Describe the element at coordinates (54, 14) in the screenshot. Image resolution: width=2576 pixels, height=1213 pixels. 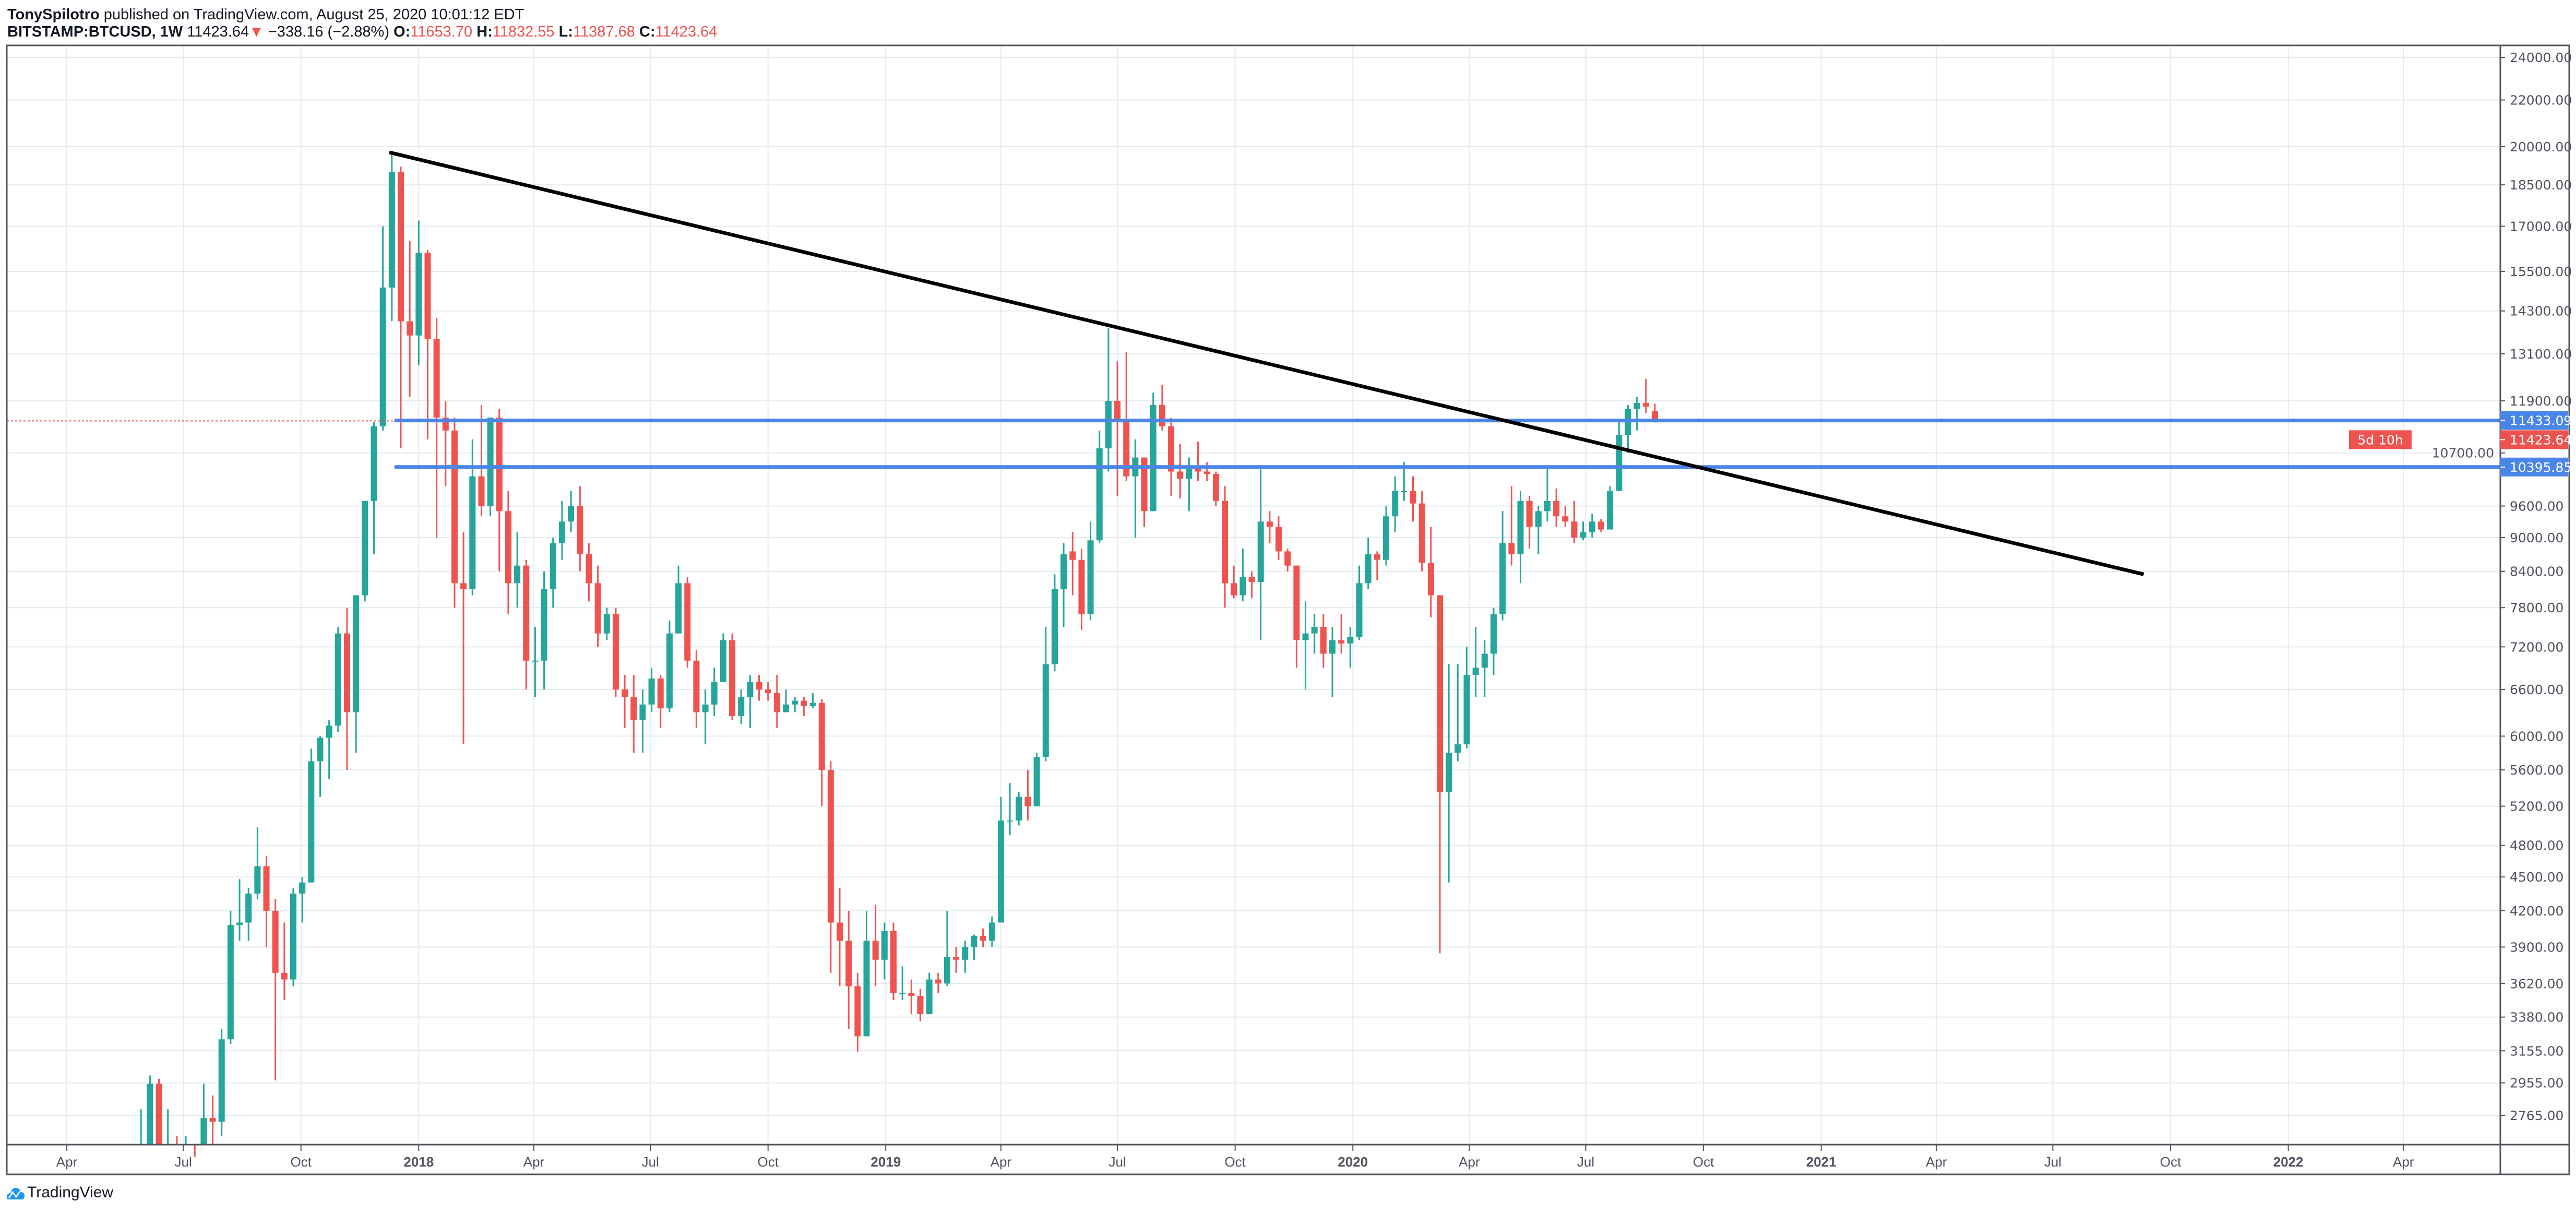
I see `author-name: TonySpilotro` at that location.